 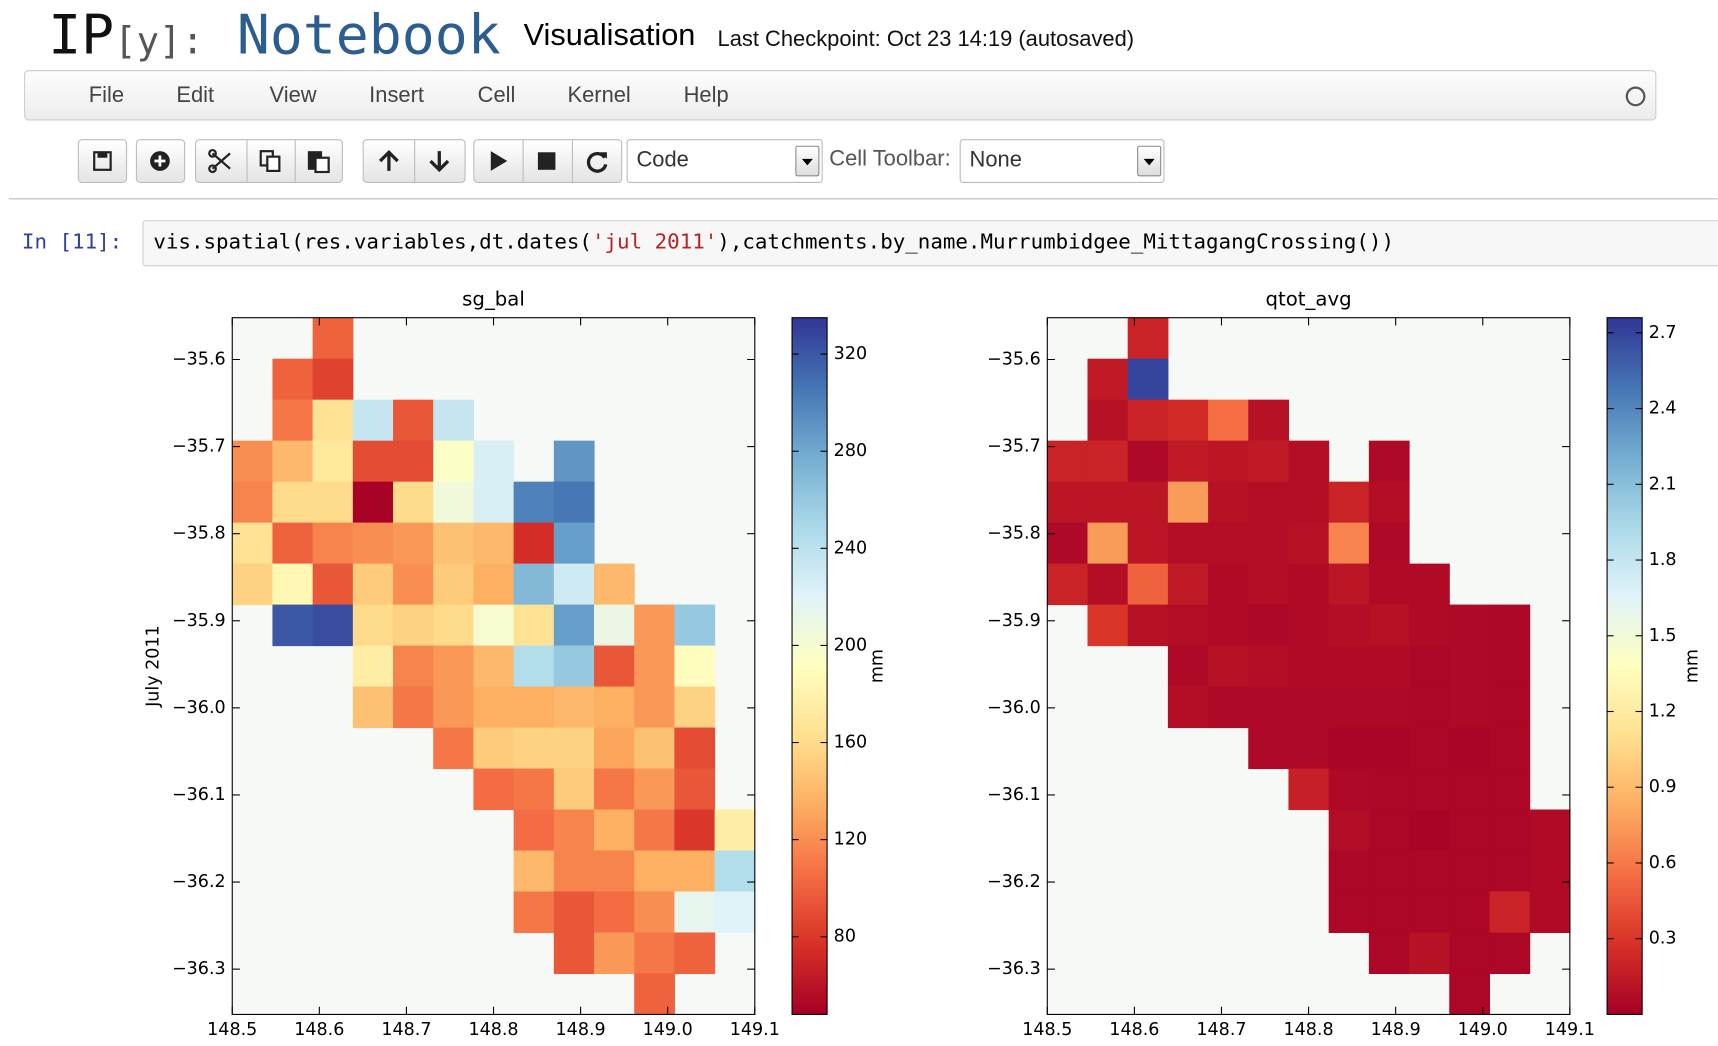 What do you see at coordinates (293, 95) in the screenshot?
I see `menu-item: View` at bounding box center [293, 95].